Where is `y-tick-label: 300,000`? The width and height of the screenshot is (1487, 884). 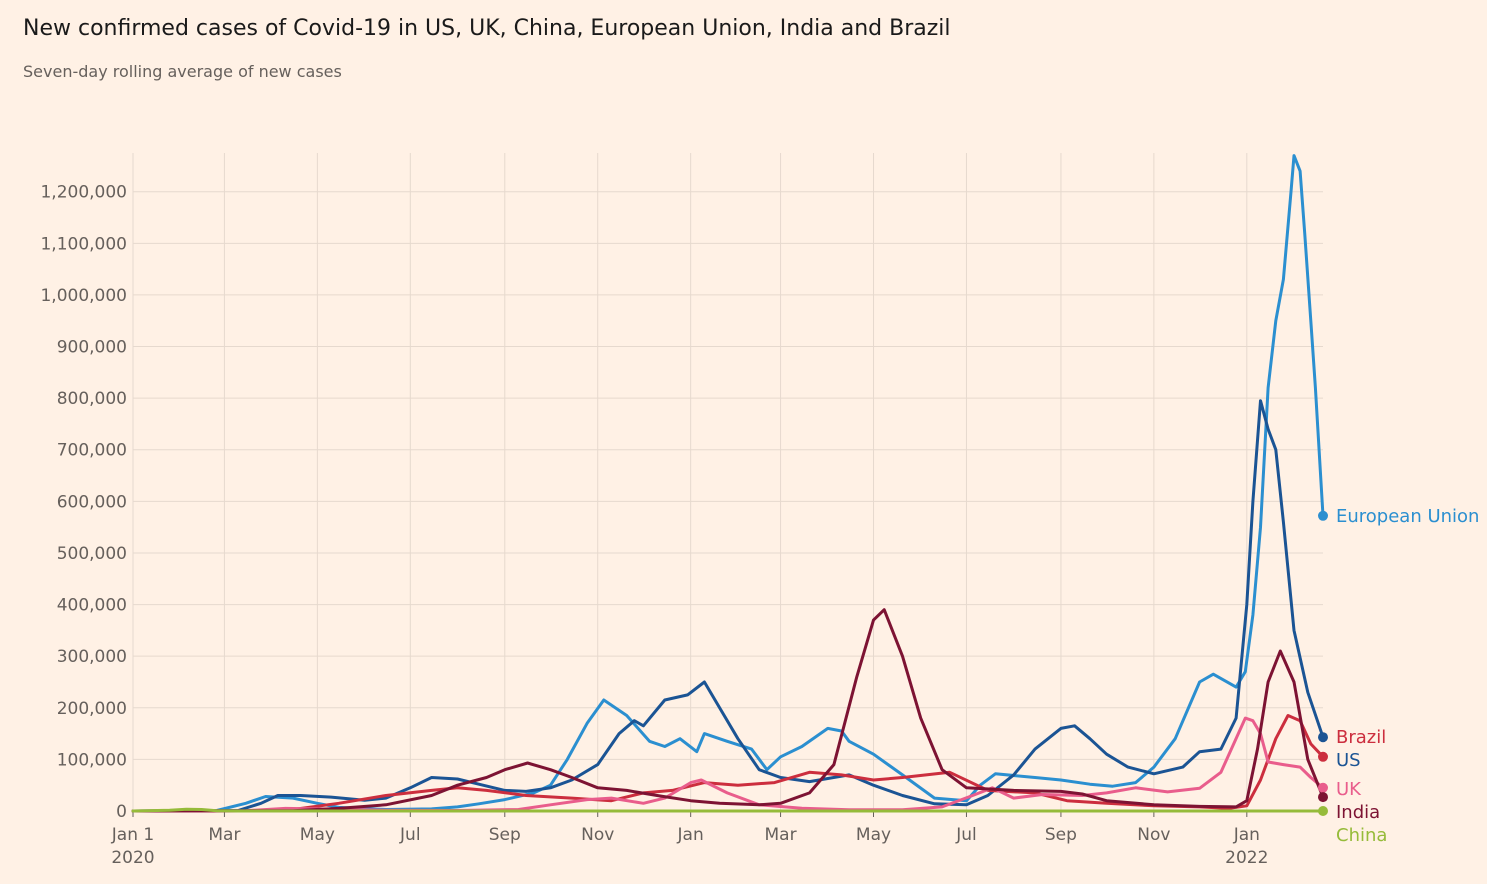 y-tick-label: 300,000 is located at coordinates (92, 657).